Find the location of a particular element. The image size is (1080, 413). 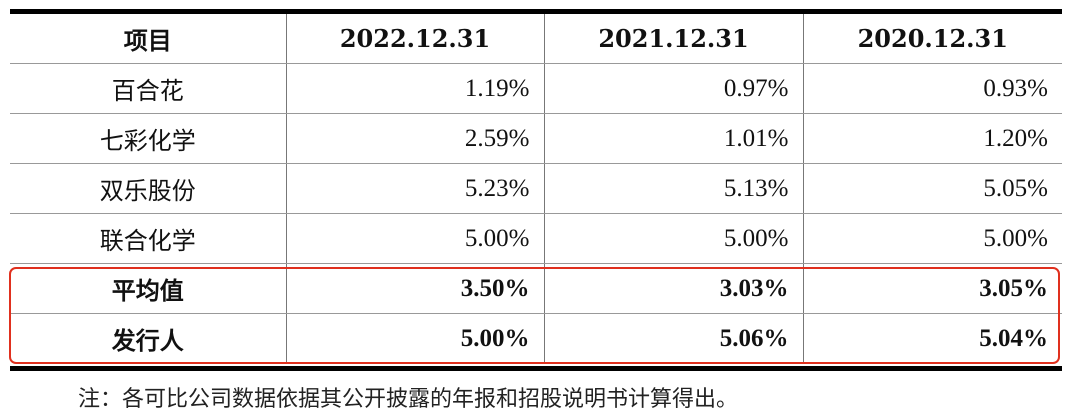

table-row: 七彩化学 2.59% 1.01% 1.20% is located at coordinates (536, 138).